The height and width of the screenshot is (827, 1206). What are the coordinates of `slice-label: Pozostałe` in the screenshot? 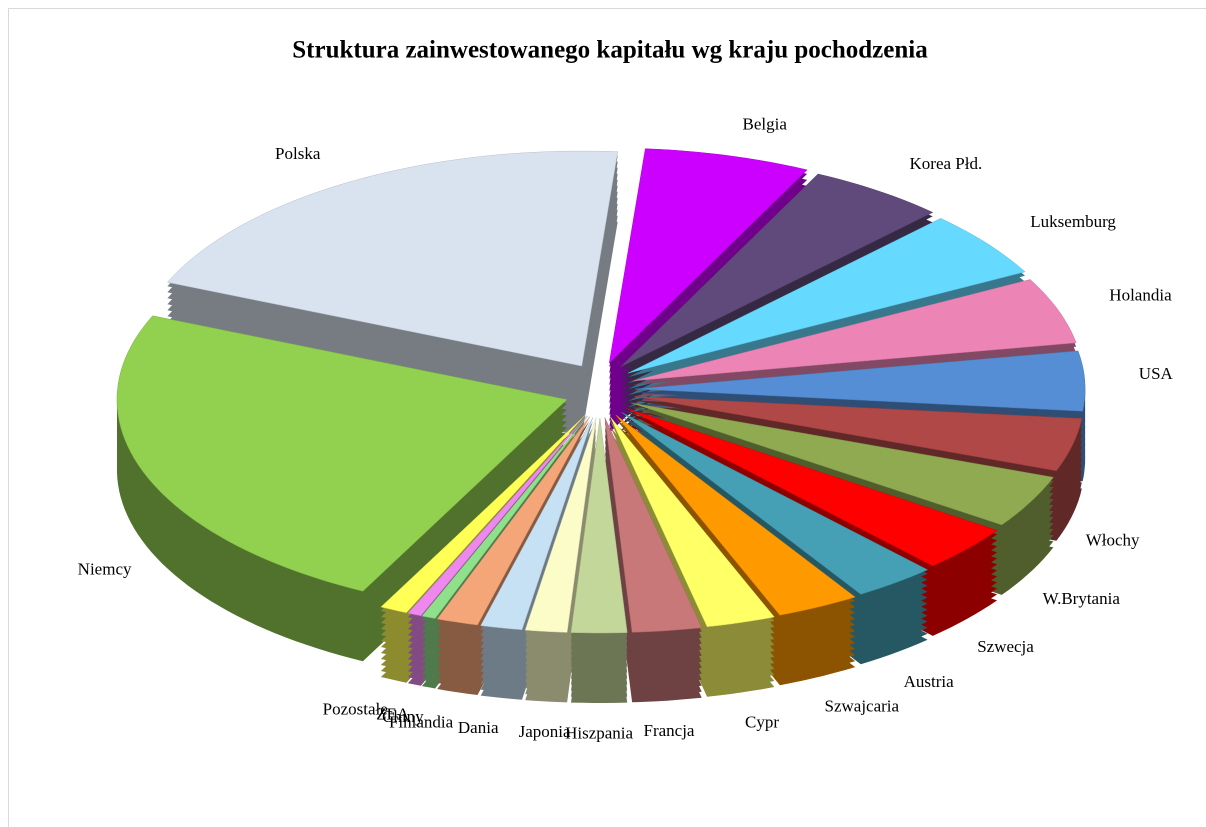 It's located at (355, 709).